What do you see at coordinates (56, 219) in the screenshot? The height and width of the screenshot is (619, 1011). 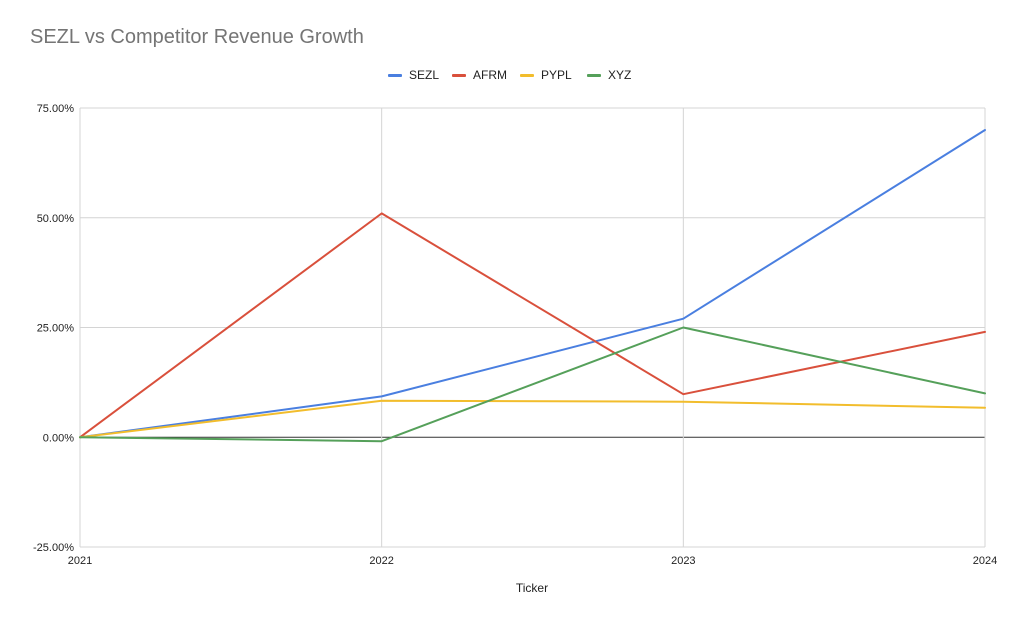 I see `y-tick-label: 50.00%` at bounding box center [56, 219].